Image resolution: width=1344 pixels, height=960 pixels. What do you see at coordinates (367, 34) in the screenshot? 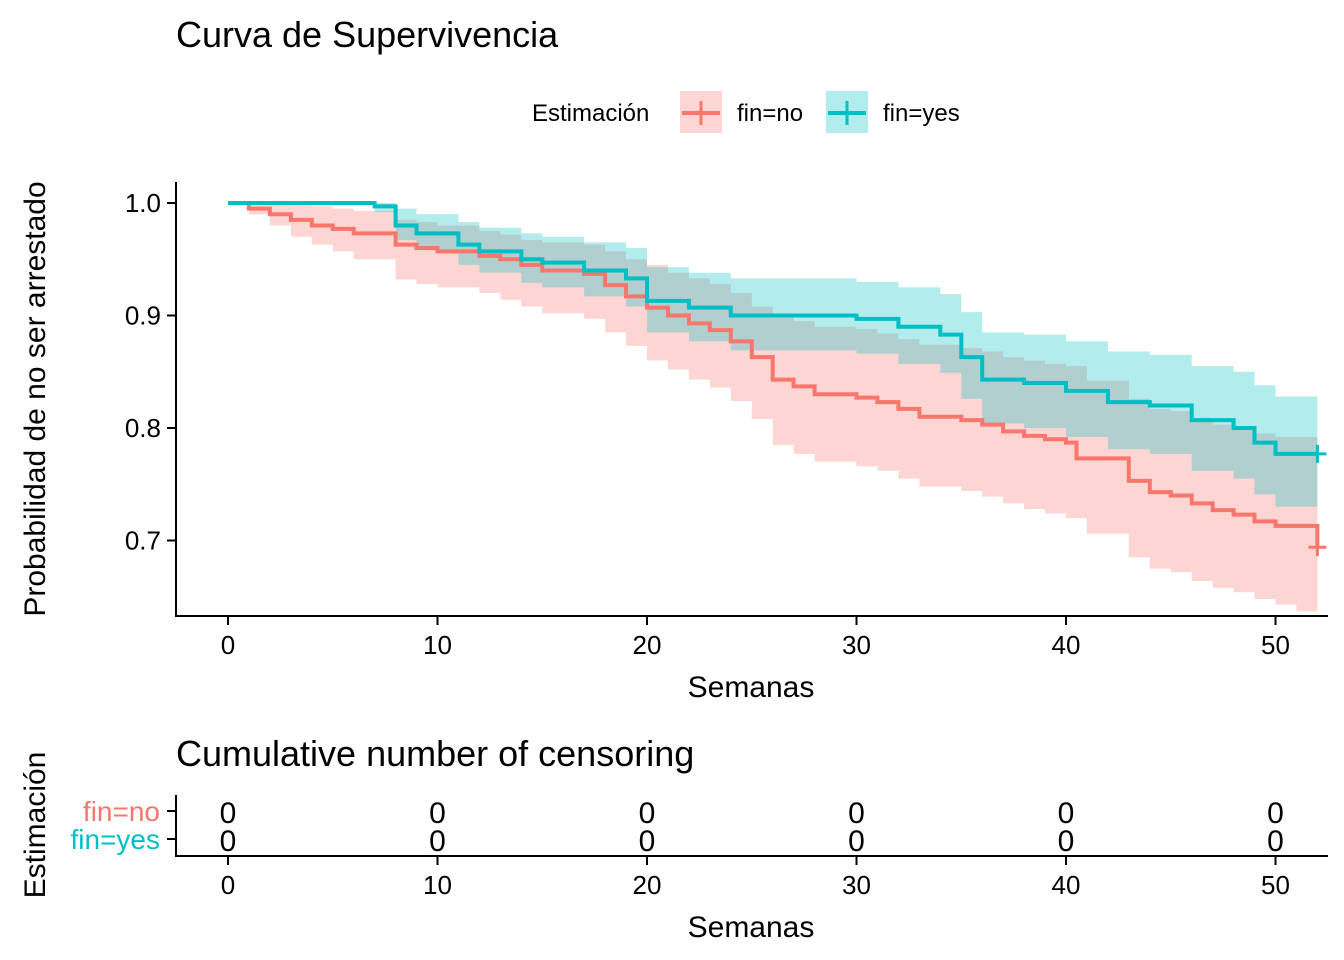
I see `chart-title: Curva de Supervivencia` at bounding box center [367, 34].